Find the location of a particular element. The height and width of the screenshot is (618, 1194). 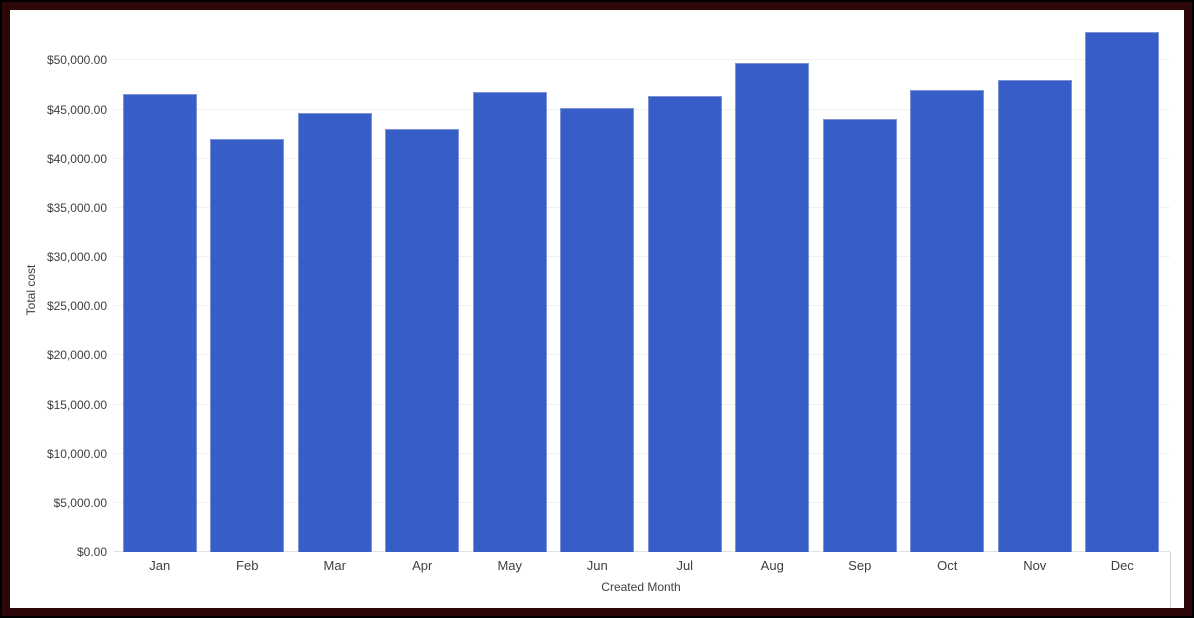

y-tick-label: $35,000.00 is located at coordinates (76, 207).